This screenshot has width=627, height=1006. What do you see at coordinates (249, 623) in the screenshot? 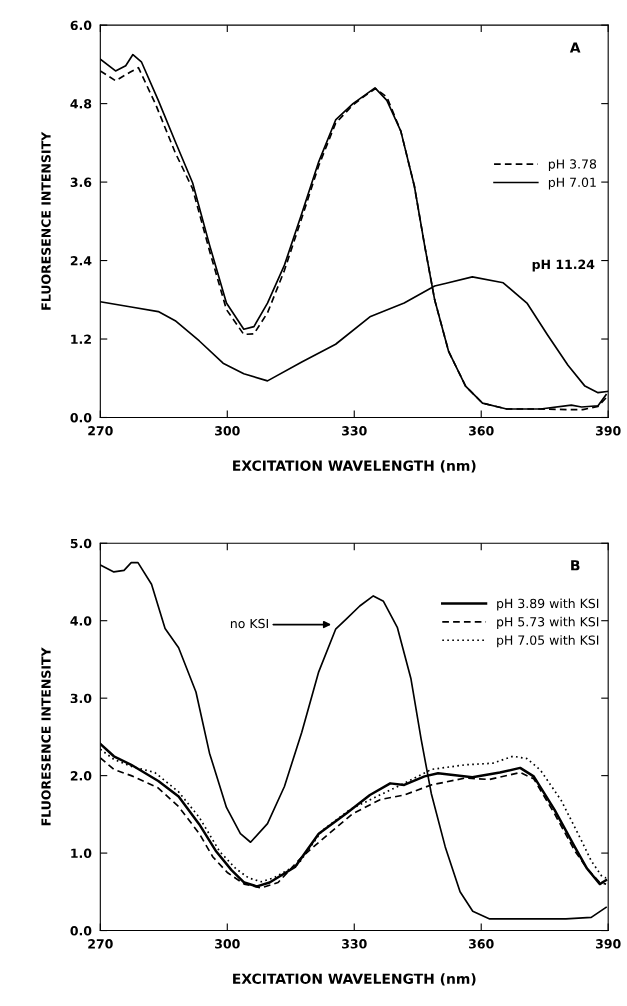
I see `annotation: no KSI` at bounding box center [249, 623].